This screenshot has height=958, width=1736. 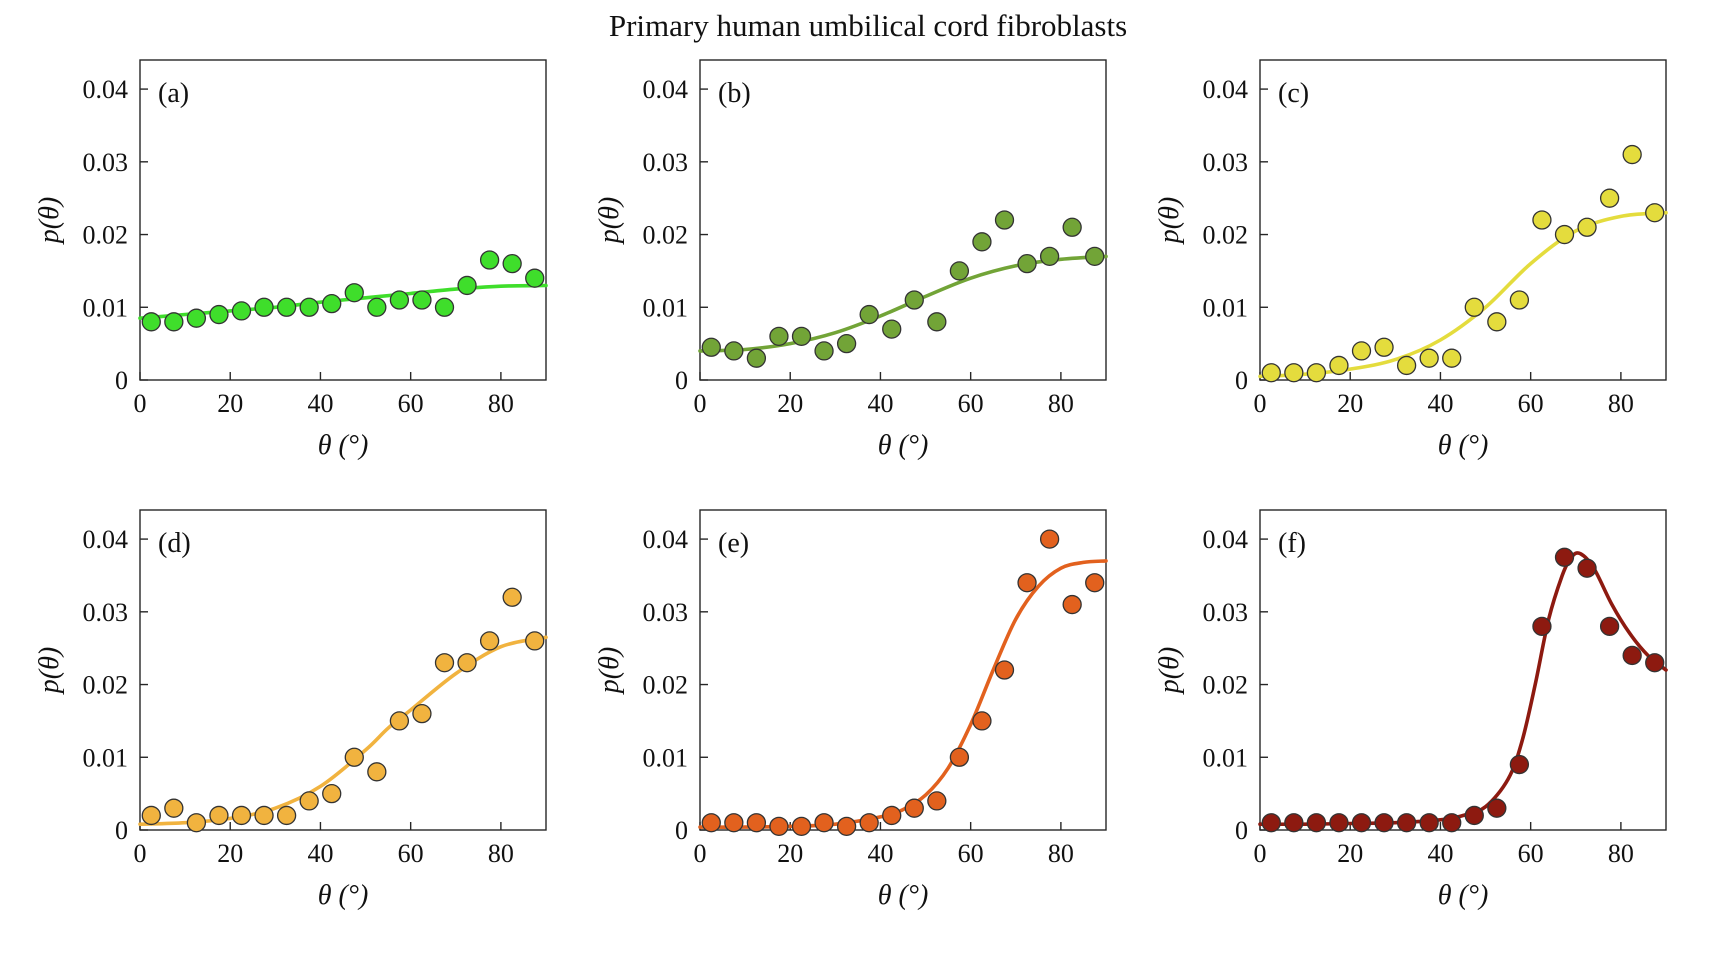 What do you see at coordinates (700, 853) in the screenshot?
I see `x-tick-label: 0` at bounding box center [700, 853].